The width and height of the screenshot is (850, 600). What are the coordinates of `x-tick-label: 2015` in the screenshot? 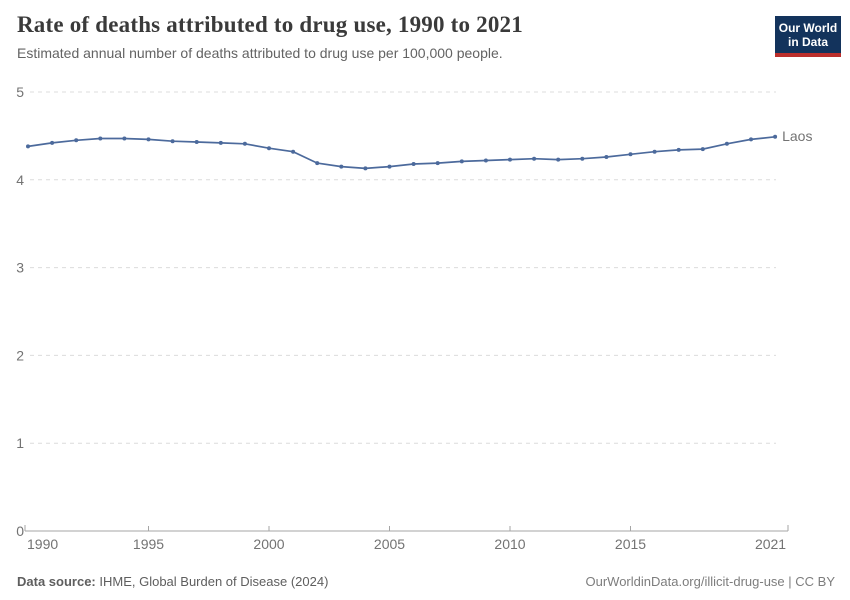 It's located at (630, 544).